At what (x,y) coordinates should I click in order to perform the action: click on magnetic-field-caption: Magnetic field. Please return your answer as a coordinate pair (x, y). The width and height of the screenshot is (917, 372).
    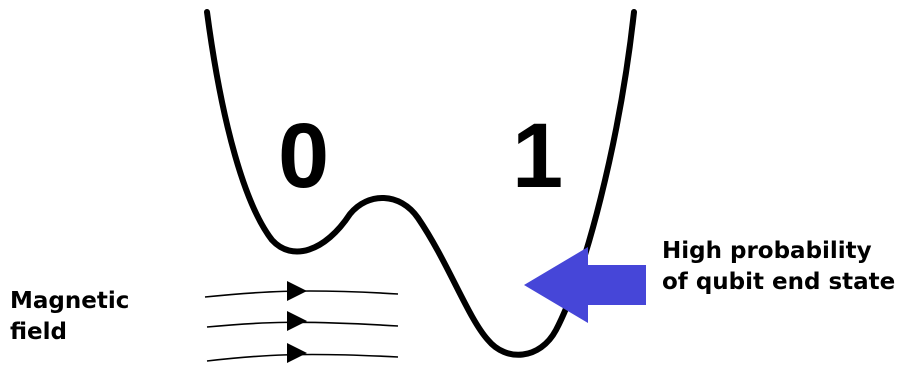
    Looking at the image, I should click on (69, 317).